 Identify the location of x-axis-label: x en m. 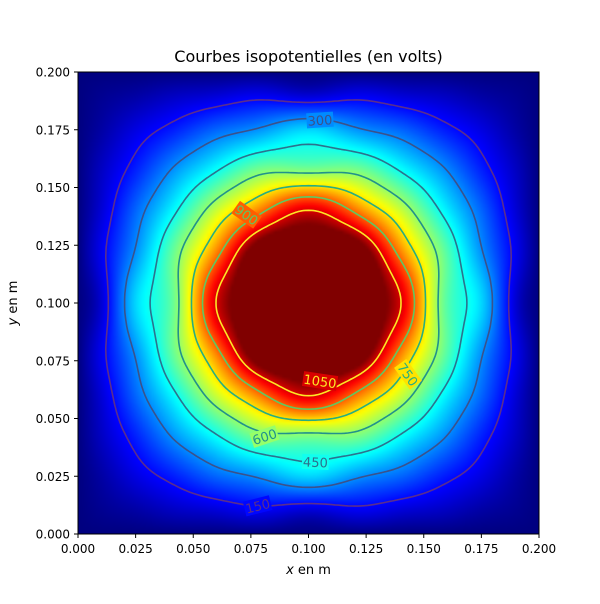
(308, 570).